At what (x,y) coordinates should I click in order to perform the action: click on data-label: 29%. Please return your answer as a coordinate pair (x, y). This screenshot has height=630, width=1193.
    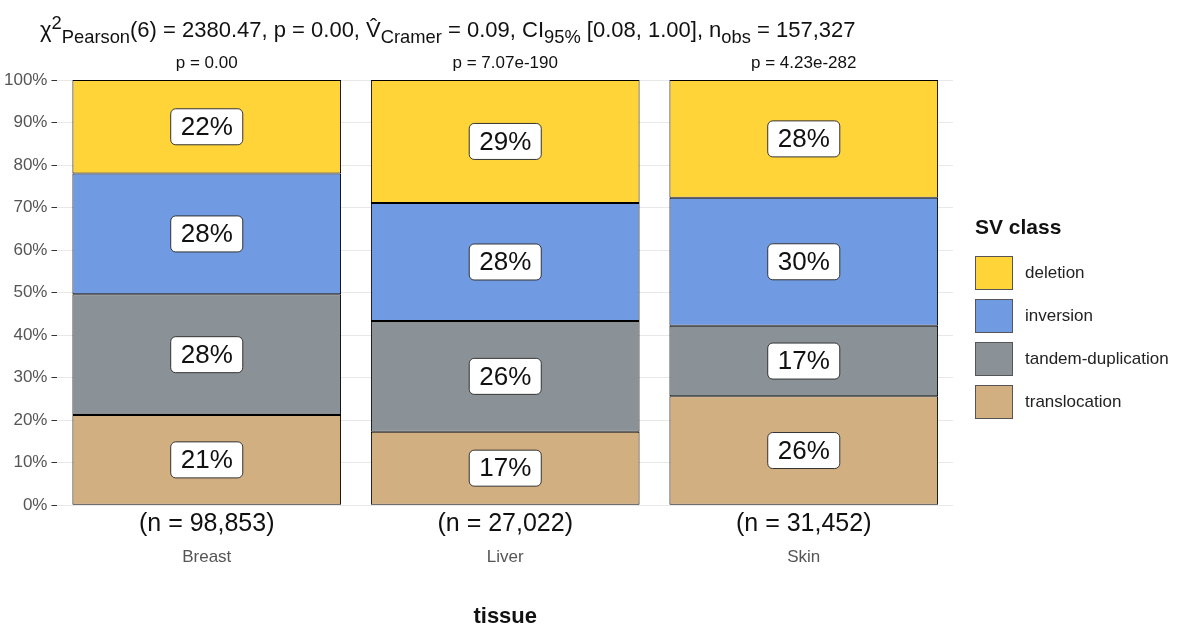
    Looking at the image, I should click on (505, 140).